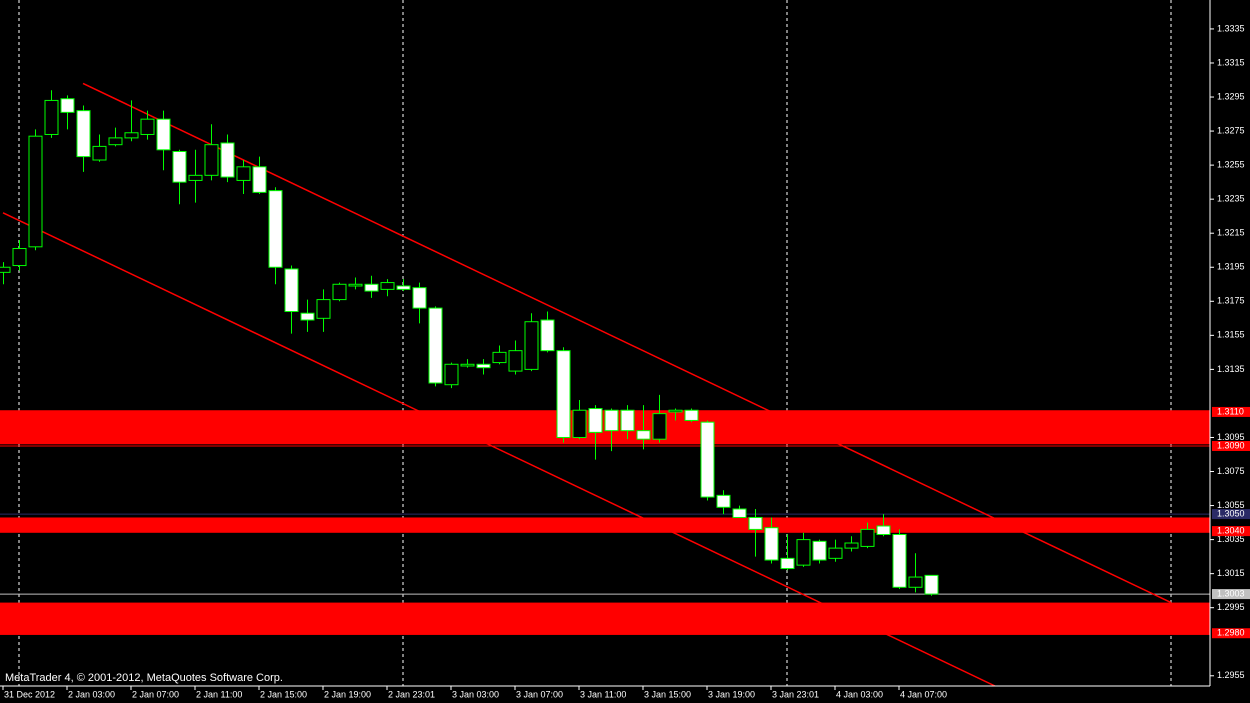 This screenshot has height=703, width=1250. I want to click on y-tick-label: 1.3255, so click(1231, 164).